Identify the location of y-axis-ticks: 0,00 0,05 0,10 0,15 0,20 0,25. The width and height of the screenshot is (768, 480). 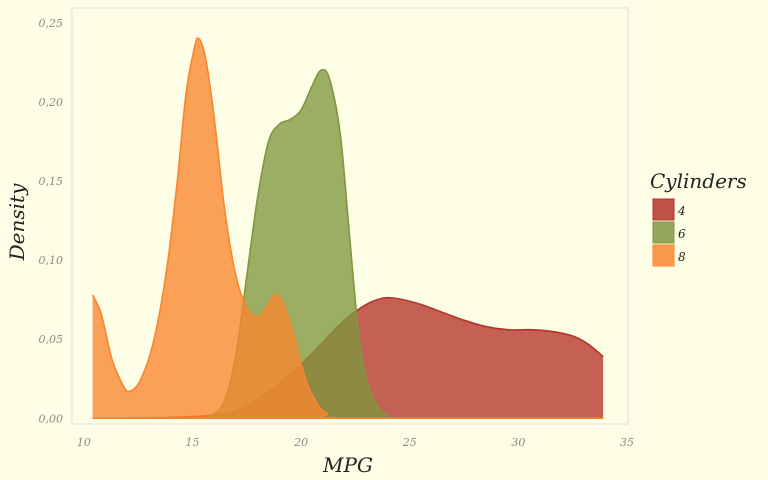
(51, 221).